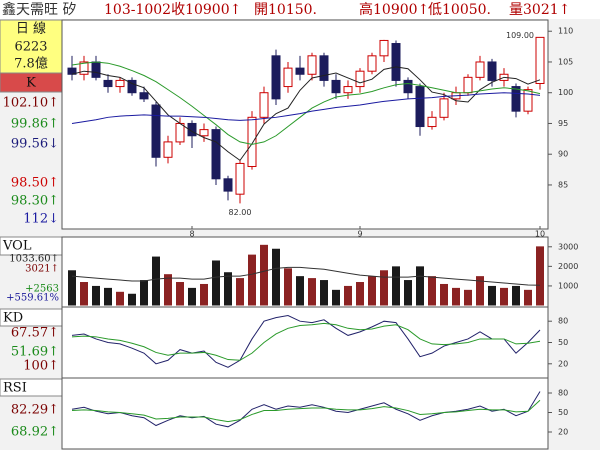 The image size is (600, 450). Describe the element at coordinates (41, 219) in the screenshot. I see `readout: 112↓` at that location.